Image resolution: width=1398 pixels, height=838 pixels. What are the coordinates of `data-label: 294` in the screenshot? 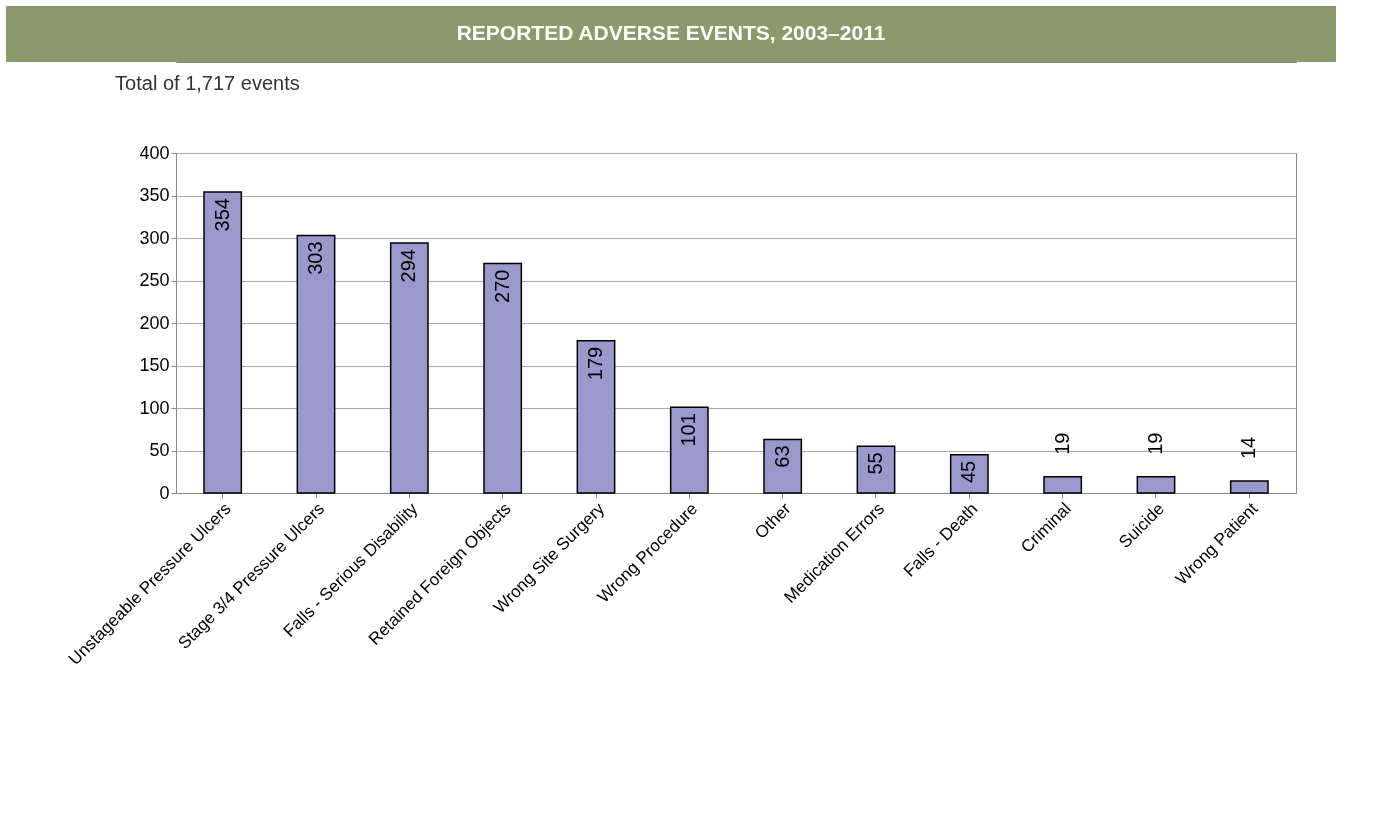 It's located at (408, 266).